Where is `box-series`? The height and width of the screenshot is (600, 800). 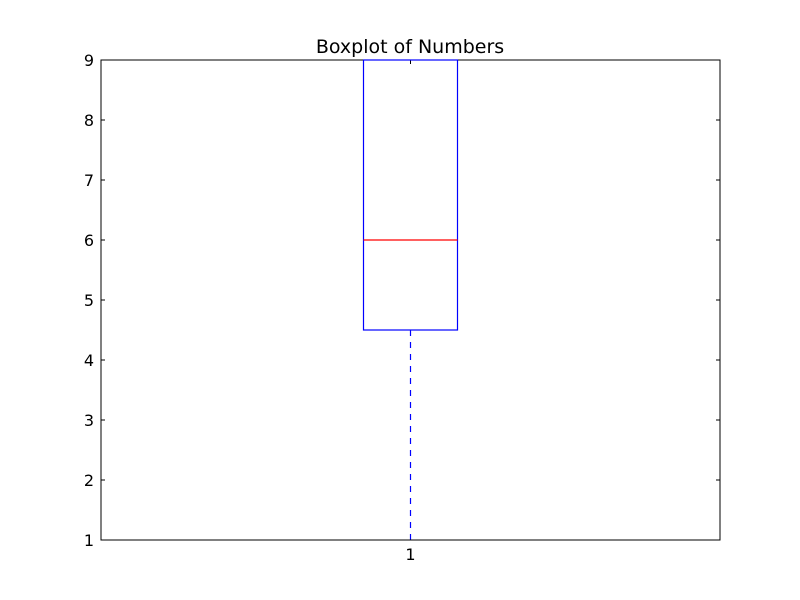 box-series is located at coordinates (410, 300).